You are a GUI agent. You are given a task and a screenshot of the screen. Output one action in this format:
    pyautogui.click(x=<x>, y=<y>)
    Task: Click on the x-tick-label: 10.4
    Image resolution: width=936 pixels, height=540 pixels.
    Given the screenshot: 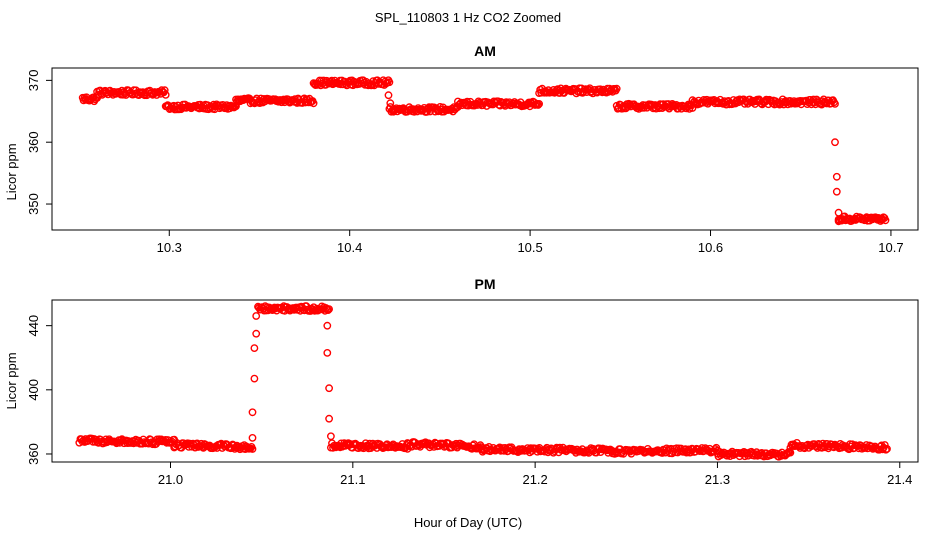 What is the action you would take?
    pyautogui.click(x=349, y=247)
    